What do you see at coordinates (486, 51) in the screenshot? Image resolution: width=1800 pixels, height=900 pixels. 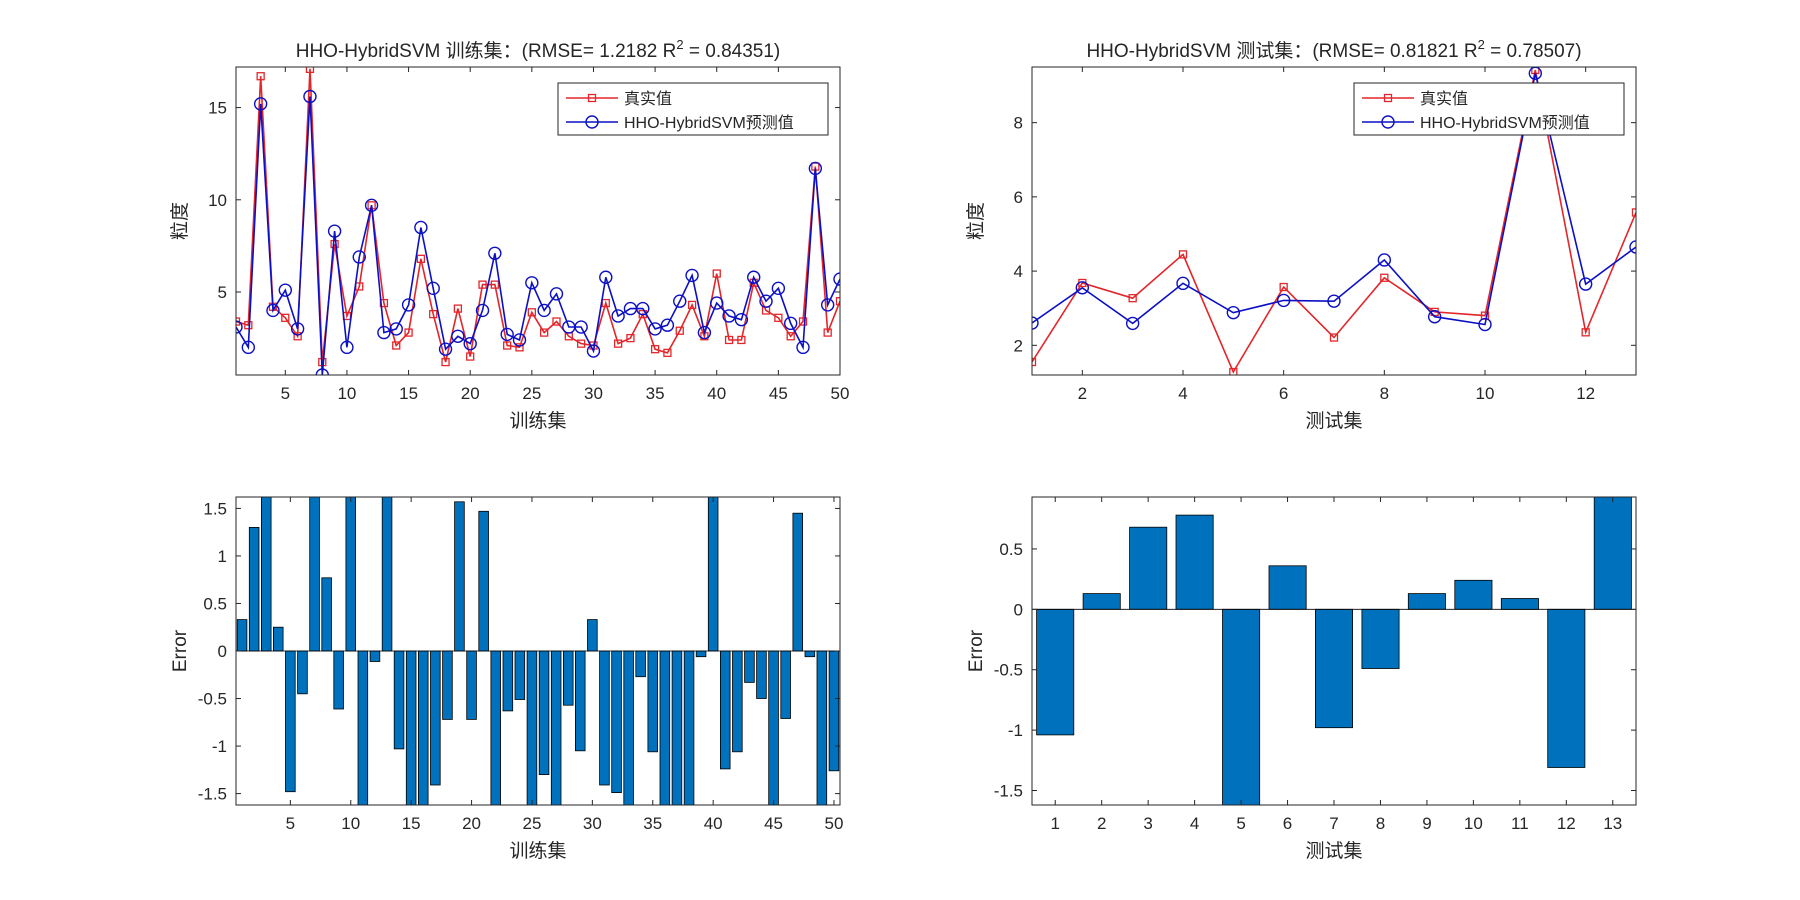 I see `title-main: HHO-HybridSVM 训练集：(RMSE= 1.2182 R` at bounding box center [486, 51].